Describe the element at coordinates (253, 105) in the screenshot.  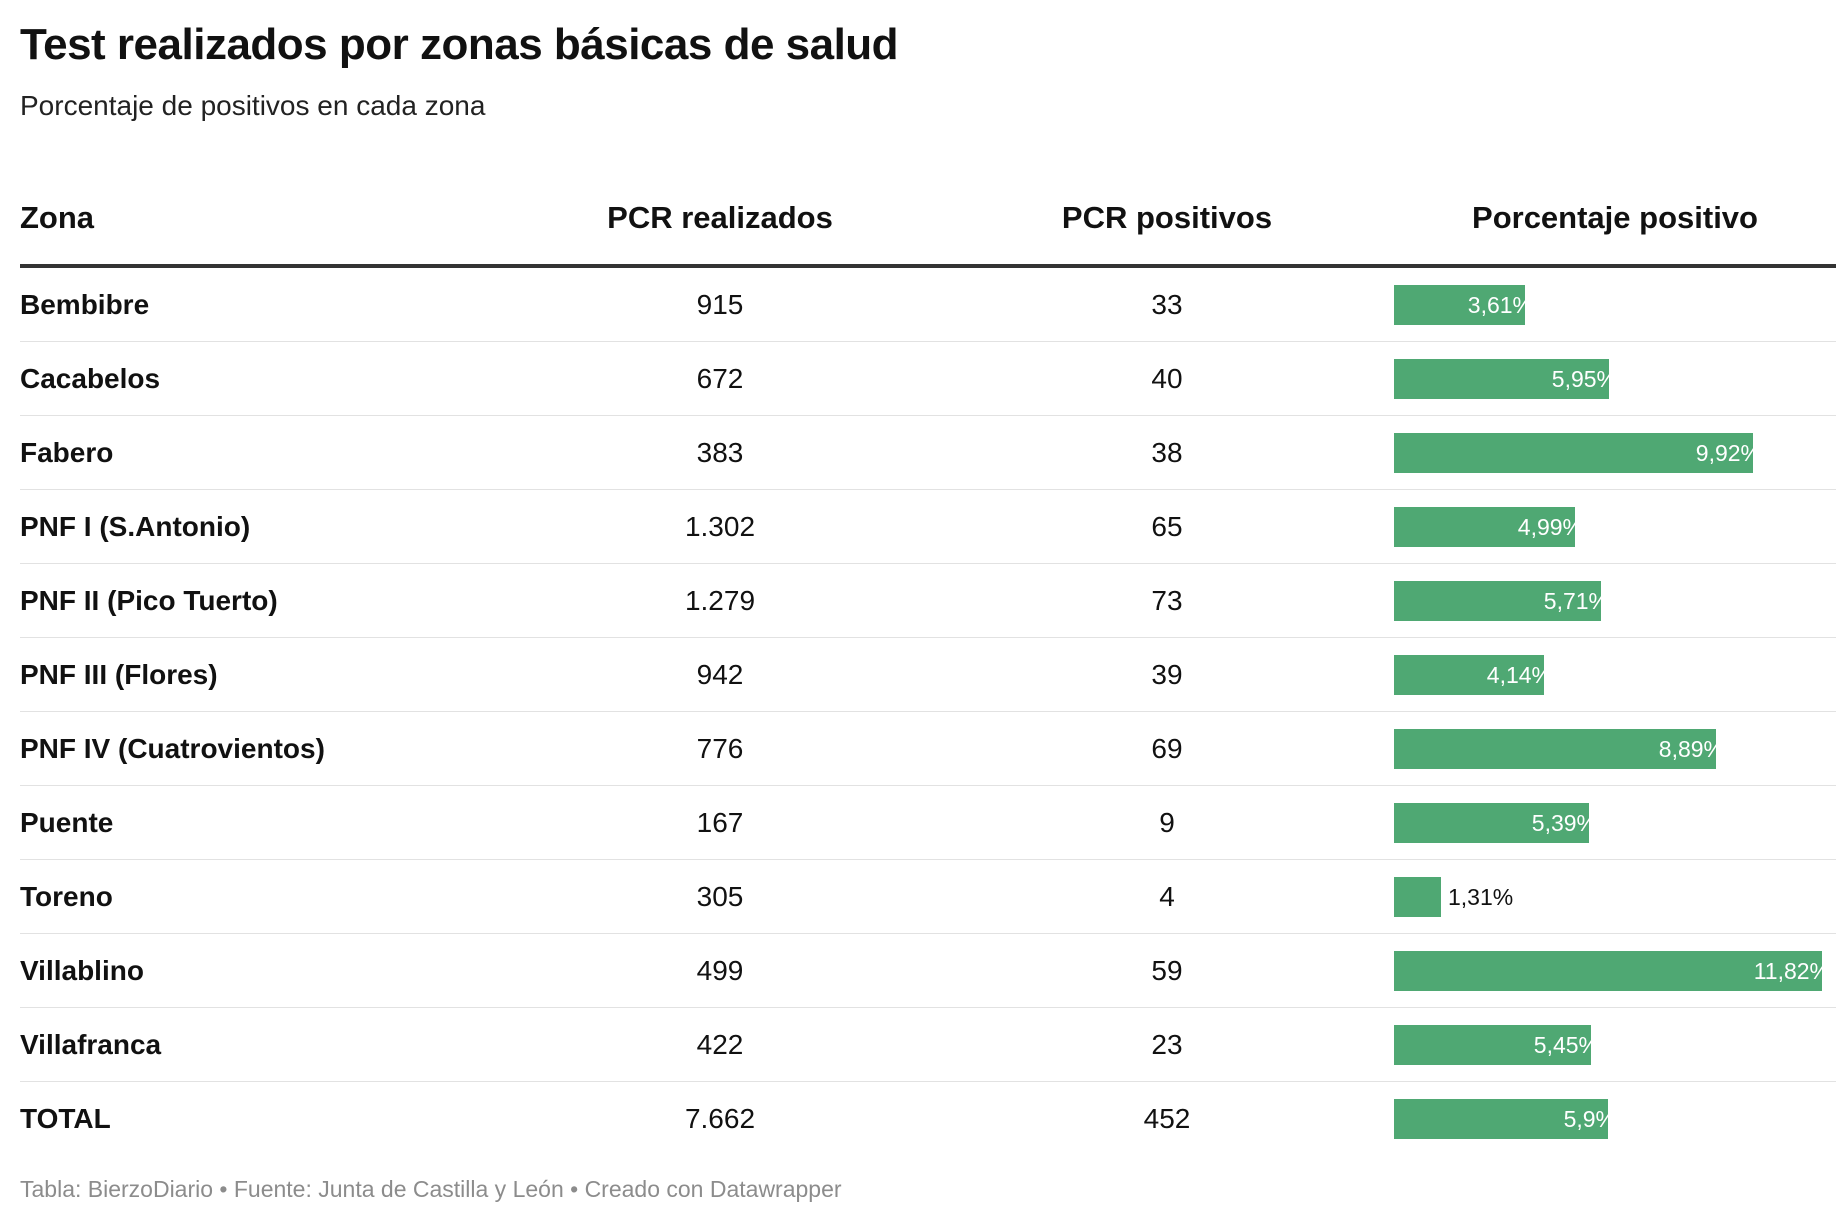
I see `chart-subtitle: Porcentaje de positivos en cada zona` at that location.